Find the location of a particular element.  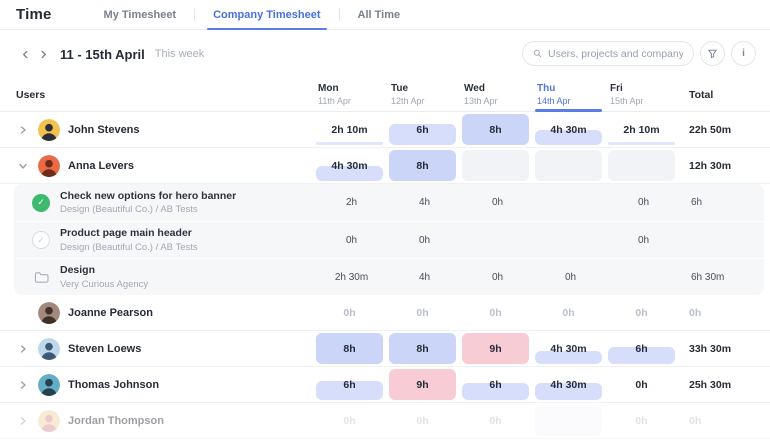

user-row: Joanne Pearson 0h 0h 0h 0h 0h 0h is located at coordinates (385, 313).